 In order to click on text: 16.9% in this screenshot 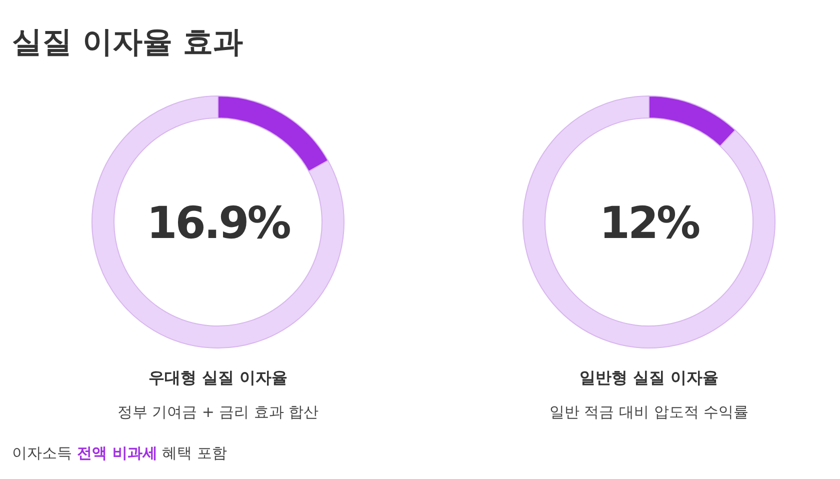, I will do `click(218, 223)`.